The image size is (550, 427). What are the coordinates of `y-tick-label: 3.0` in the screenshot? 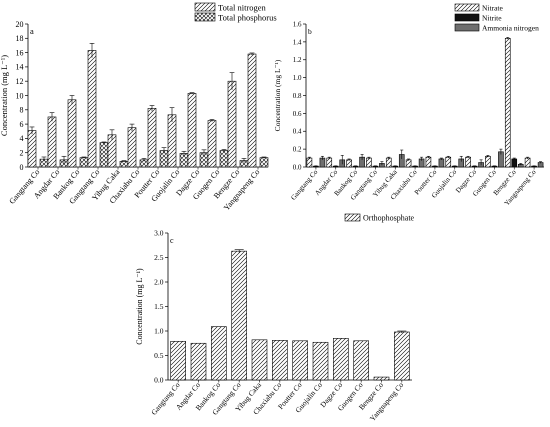 It's located at (159, 233).